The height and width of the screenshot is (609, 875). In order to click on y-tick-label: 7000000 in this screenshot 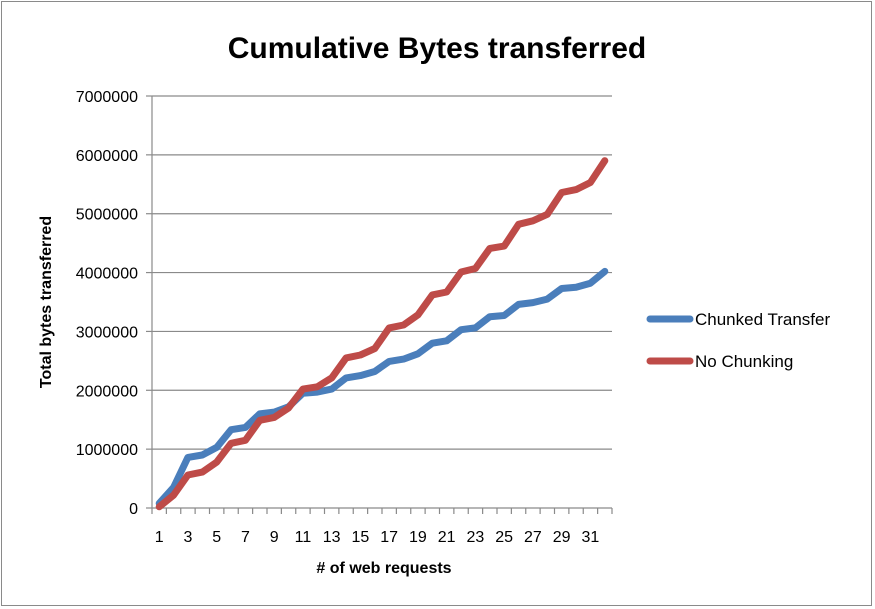, I will do `click(107, 97)`.